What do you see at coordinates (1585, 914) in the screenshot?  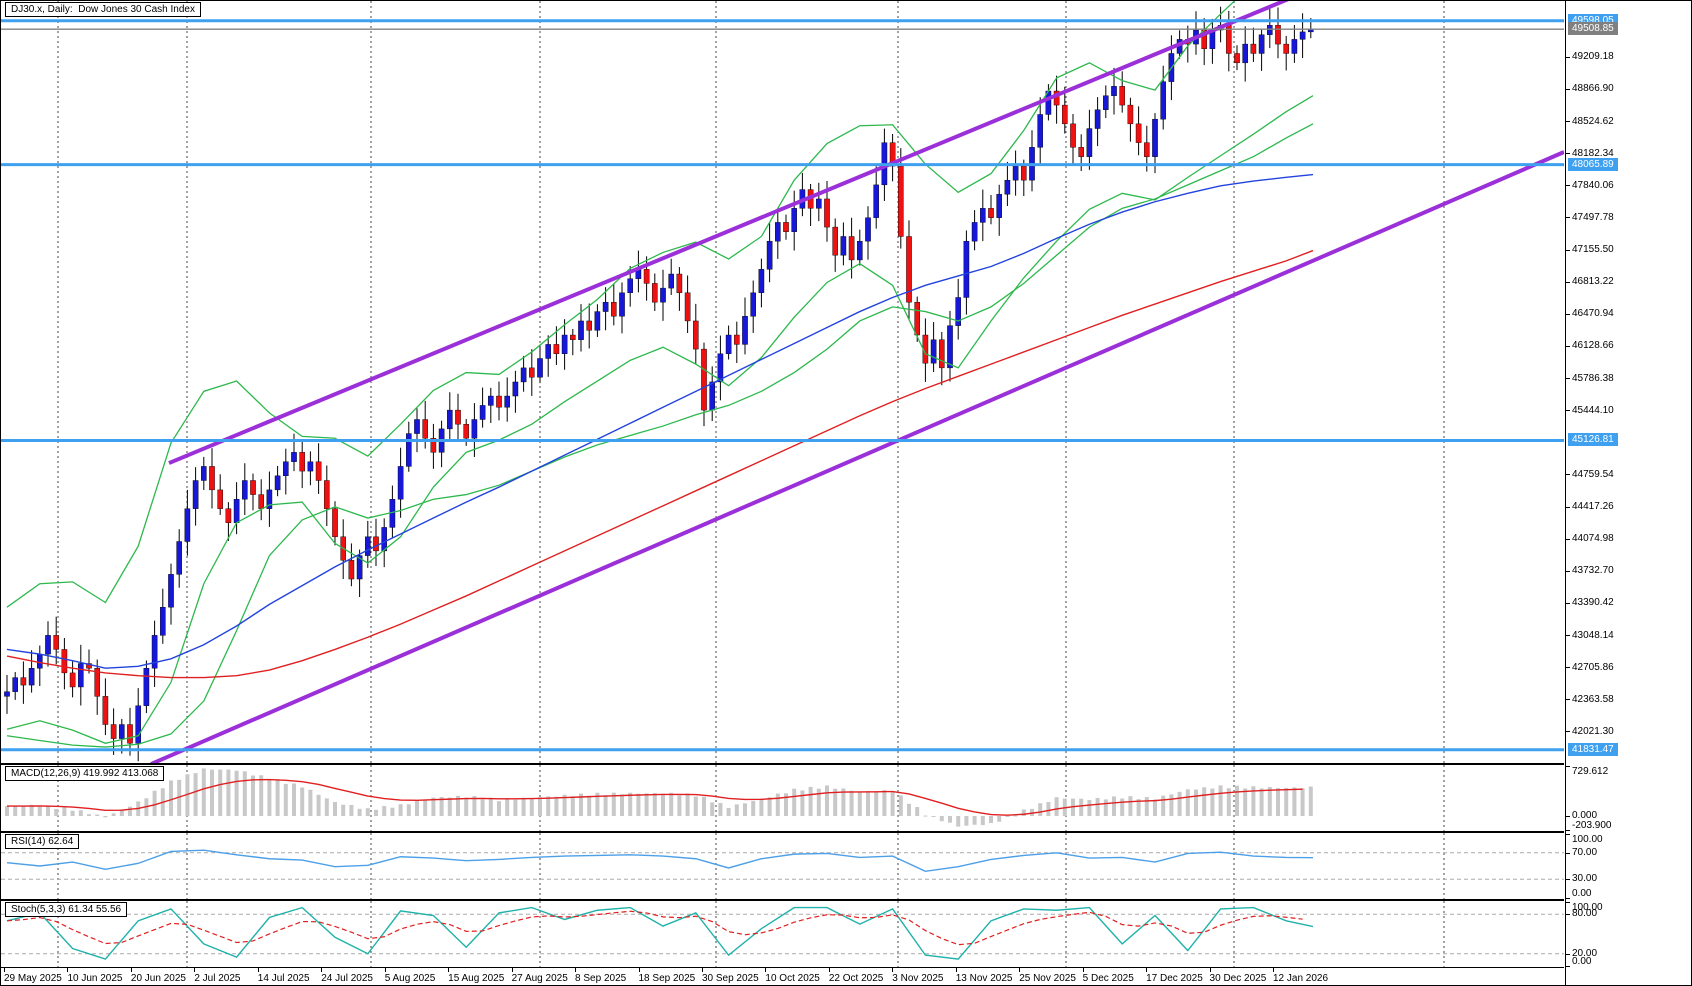 I see `indicator-scale-label: 80.00` at bounding box center [1585, 914].